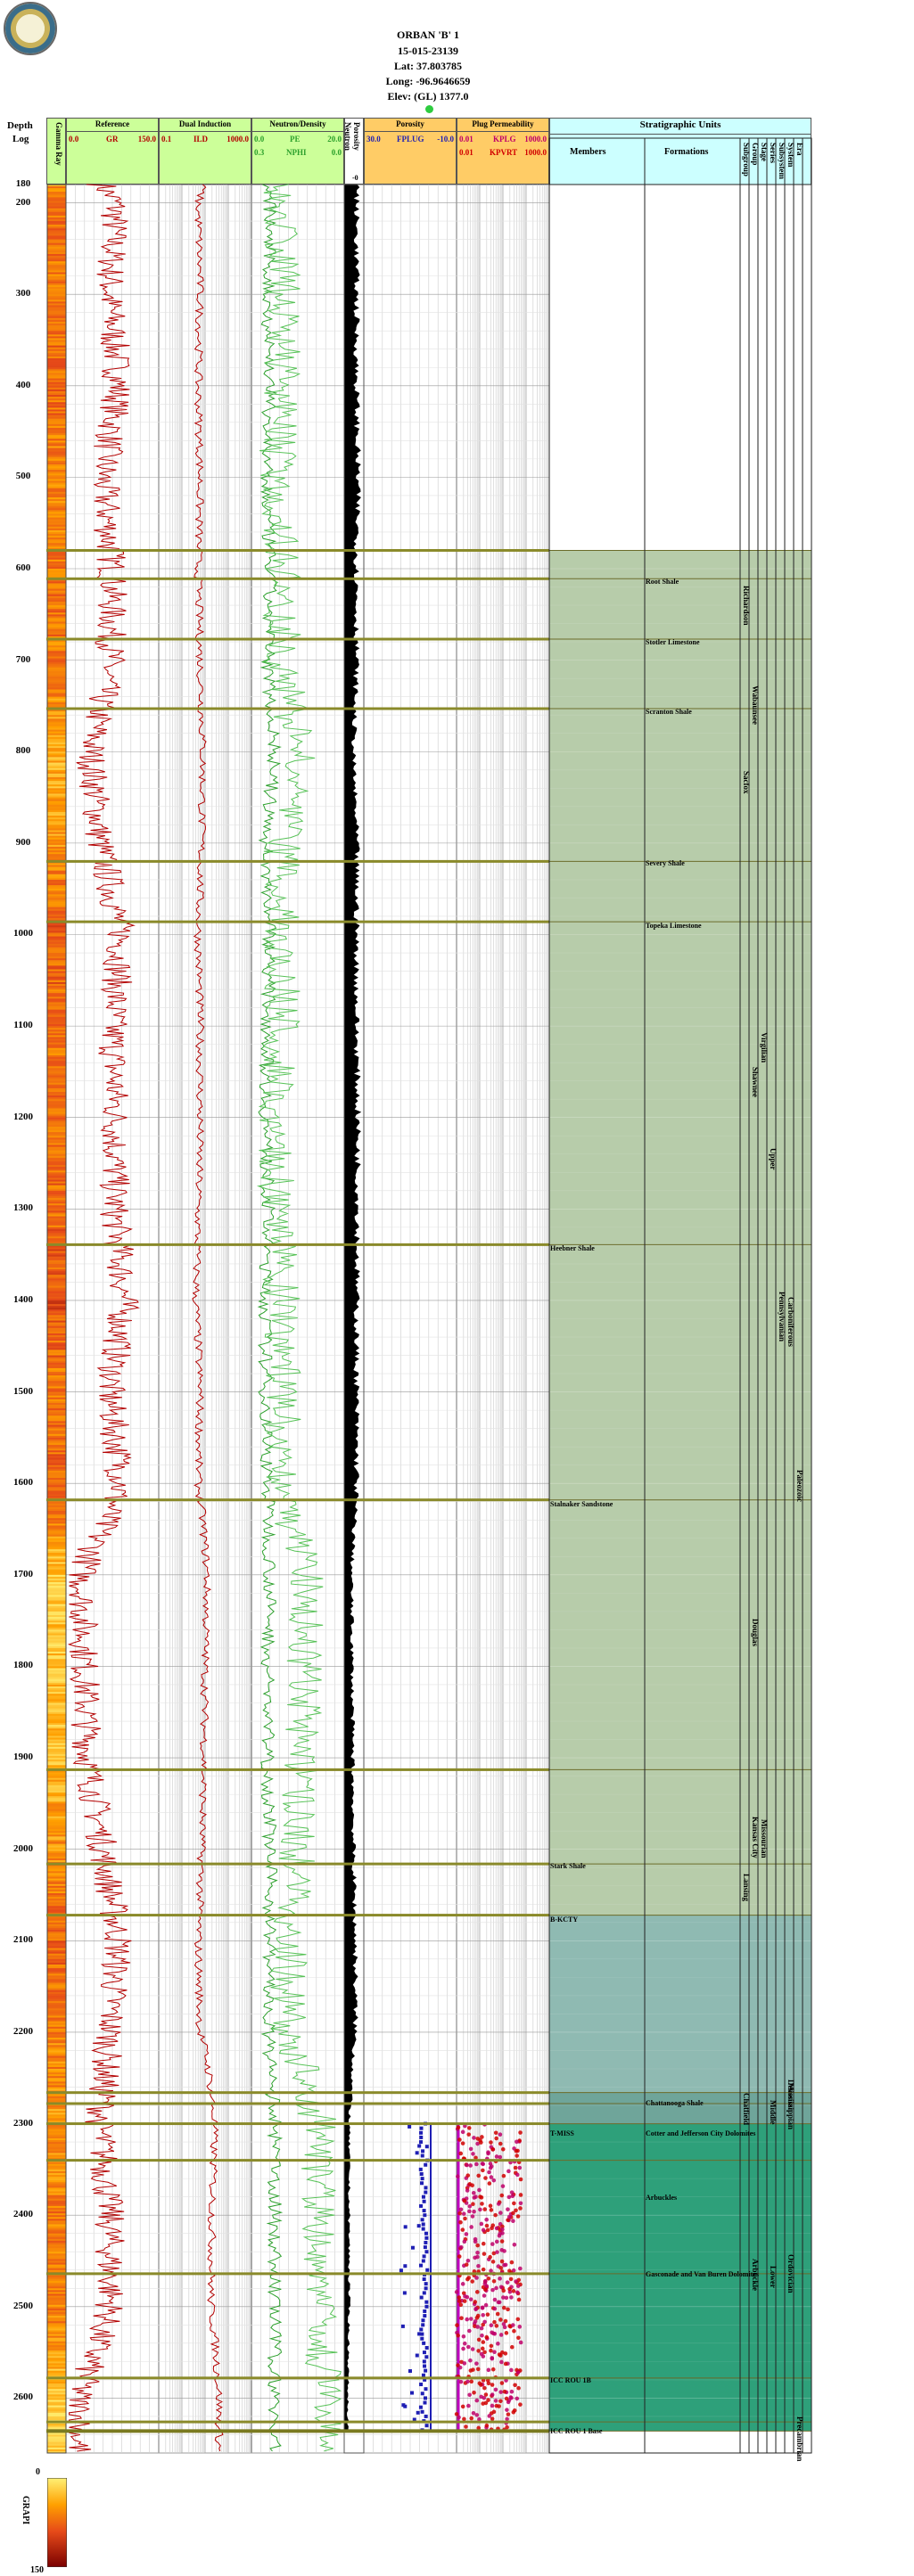 The image size is (914, 2576). What do you see at coordinates (205, 151) in the screenshot?
I see `induction-header: Dual Induction 0.1 ILD 1000.0` at bounding box center [205, 151].